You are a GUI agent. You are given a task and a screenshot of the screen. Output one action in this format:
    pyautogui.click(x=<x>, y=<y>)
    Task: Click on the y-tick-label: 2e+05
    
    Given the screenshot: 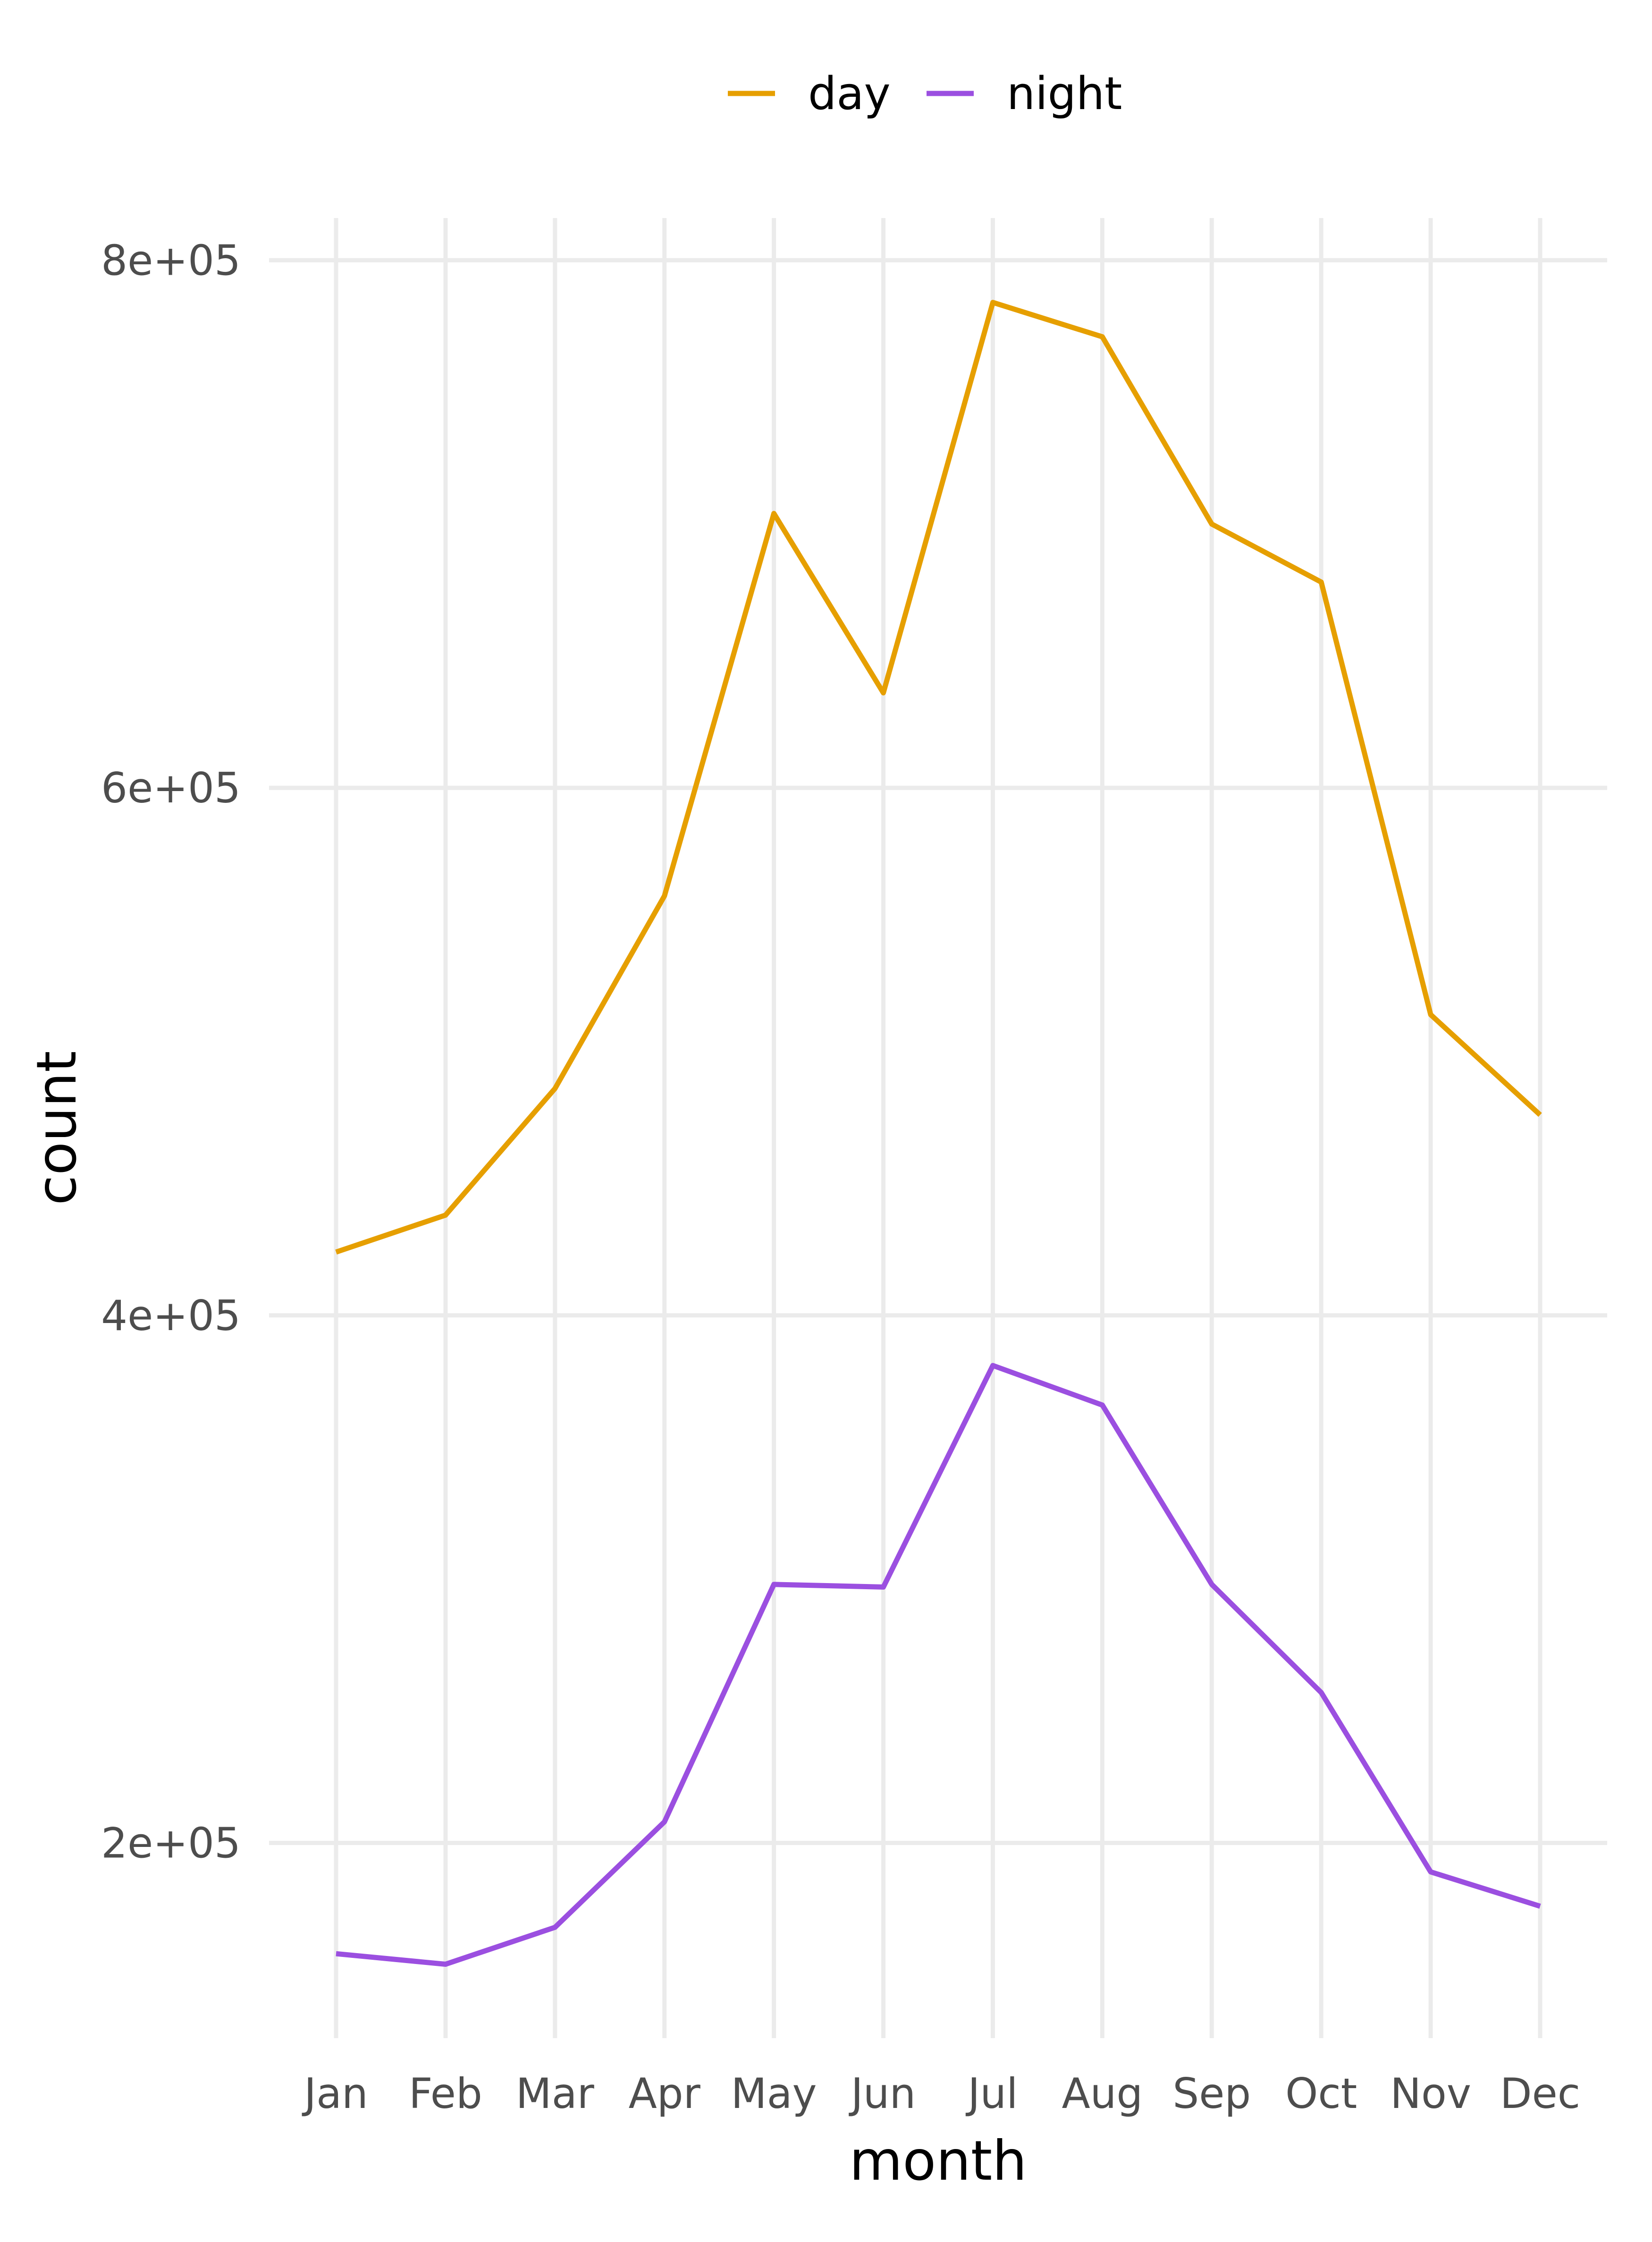 What is the action you would take?
    pyautogui.click(x=171, y=1843)
    